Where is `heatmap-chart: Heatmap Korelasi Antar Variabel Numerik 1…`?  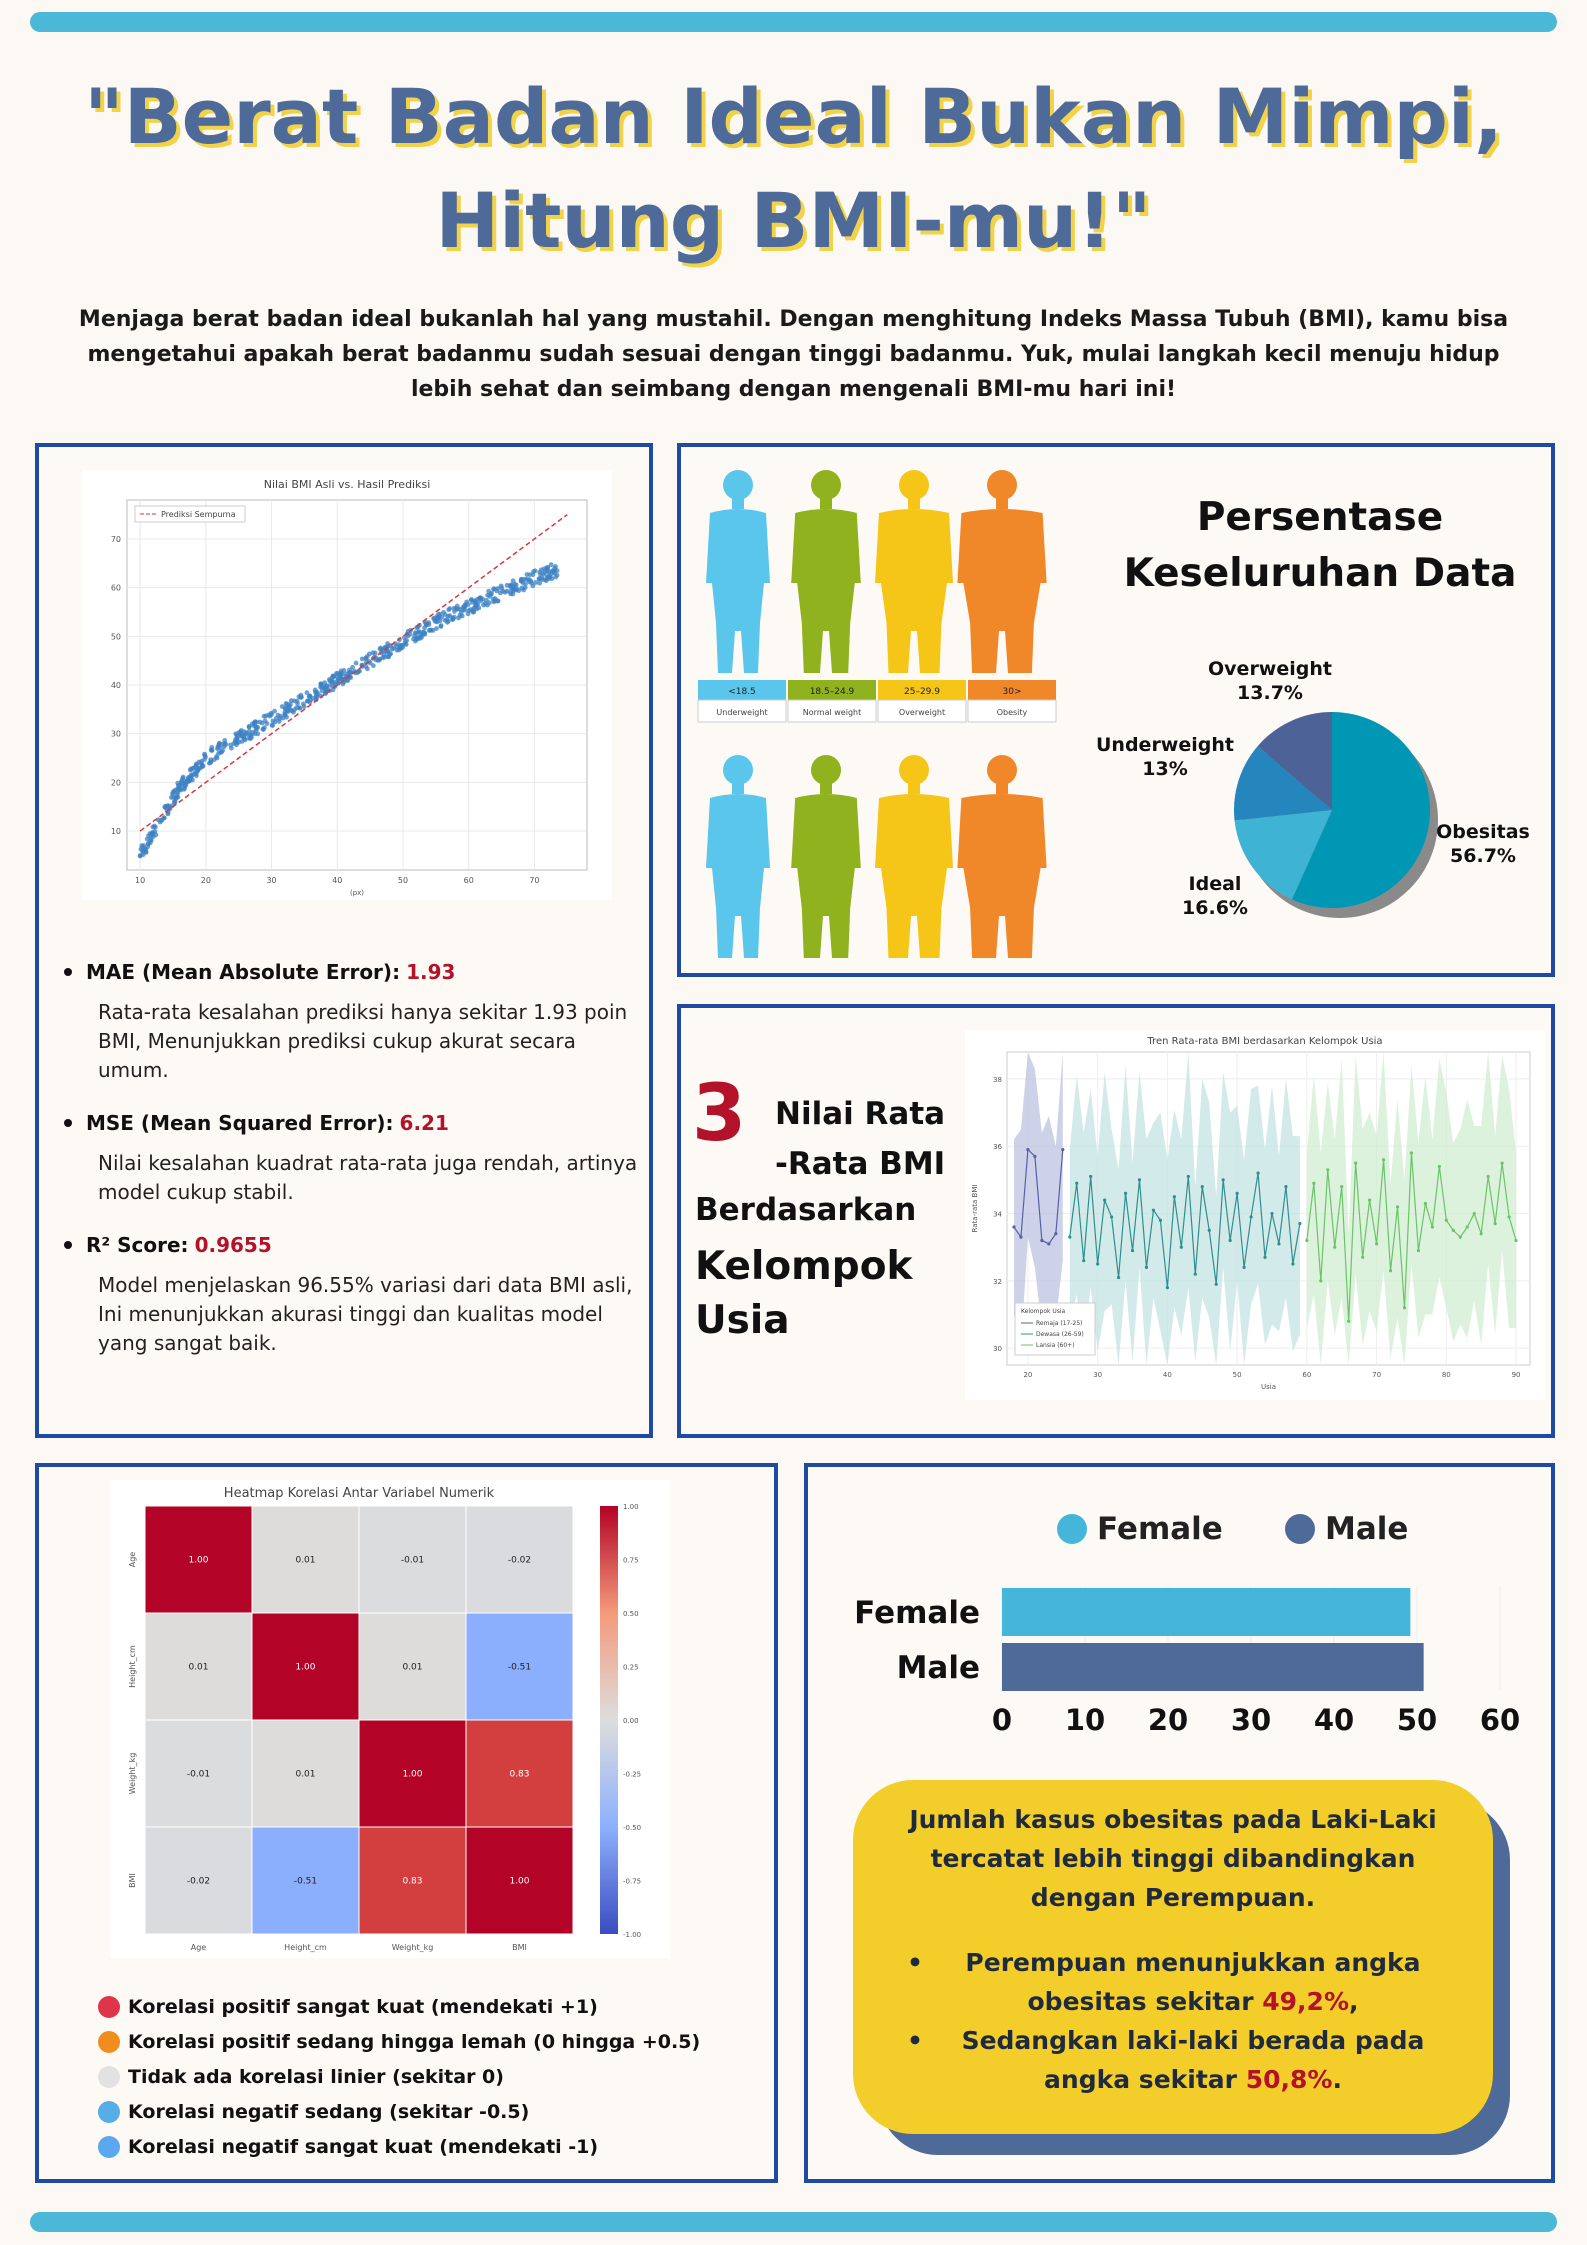
heatmap-chart: Heatmap Korelasi Antar Variabel Numerik 1… is located at coordinates (390, 1719).